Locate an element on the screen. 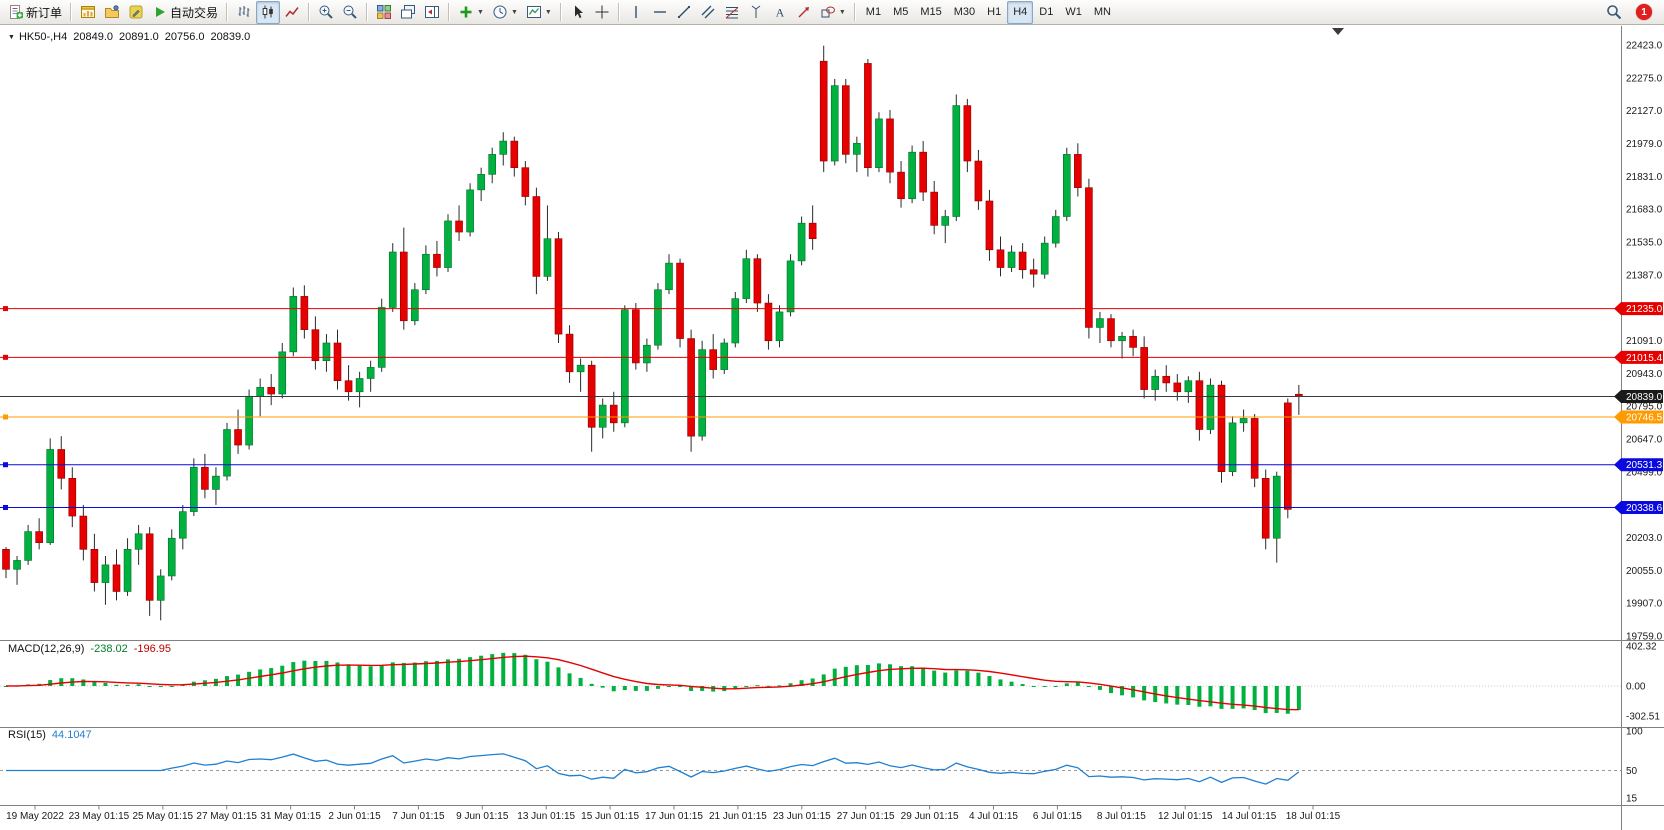 This screenshot has width=1664, height=830. svg-text: 22127.0 is located at coordinates (1644, 111).